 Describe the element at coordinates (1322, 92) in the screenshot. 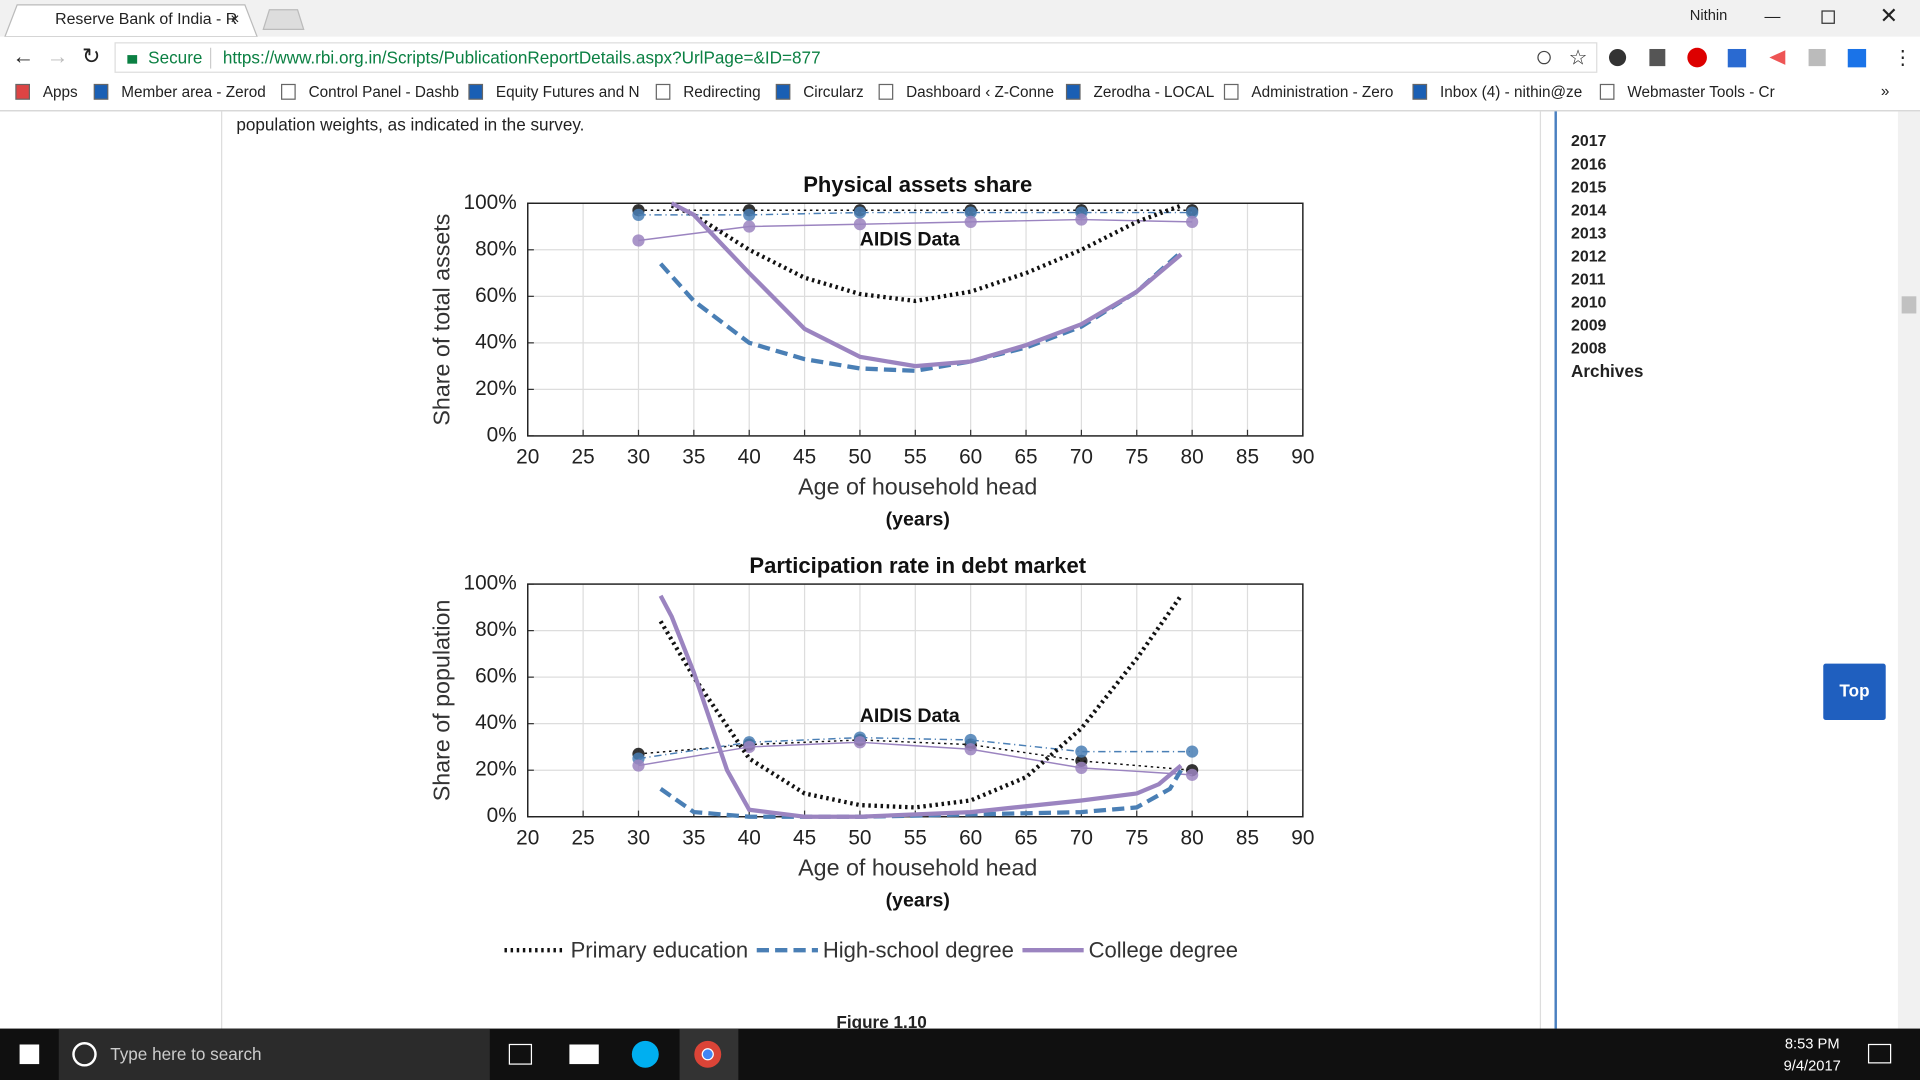

I see `bookmark: Administration - Zero` at that location.